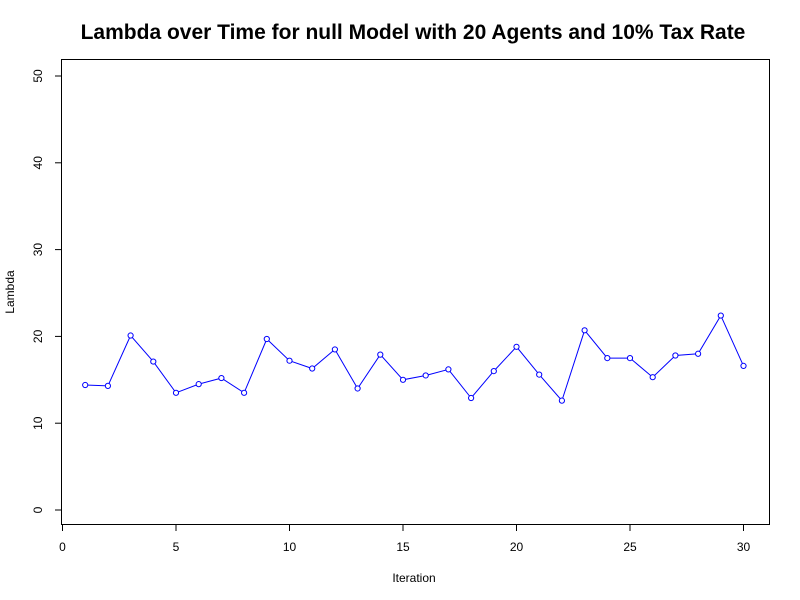  I want to click on x-tick-label: 25, so click(630, 547).